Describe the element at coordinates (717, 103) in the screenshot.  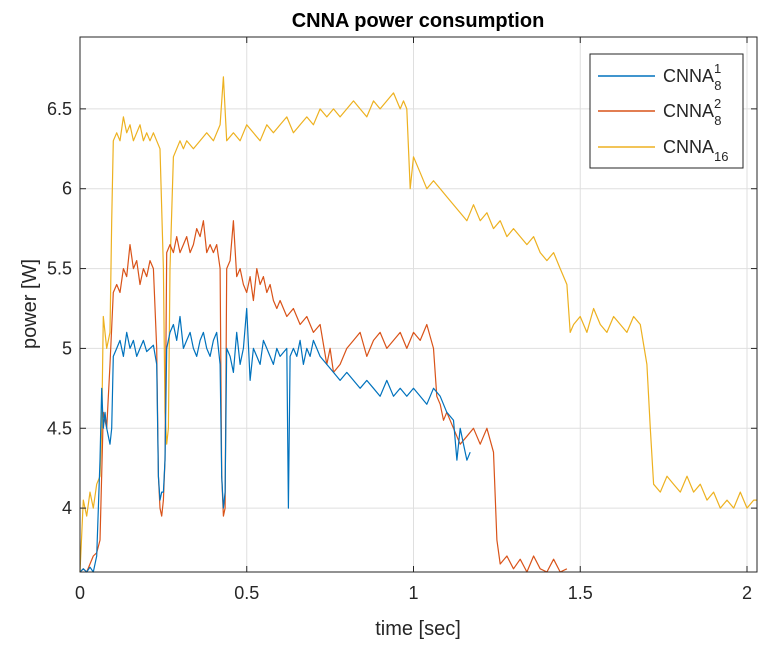
I see `legend-label-sup: 2` at that location.